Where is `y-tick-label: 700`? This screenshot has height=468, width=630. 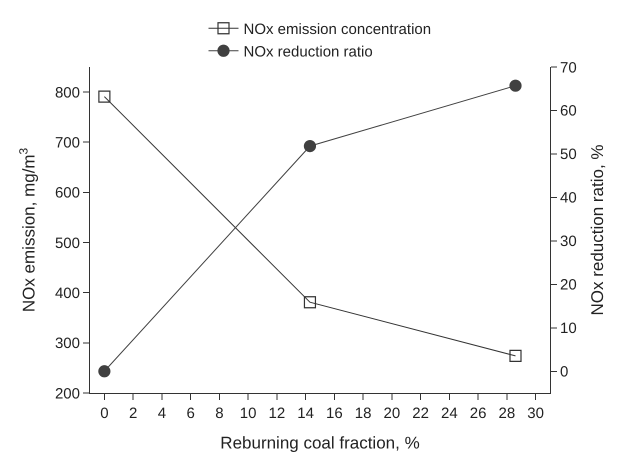 y-tick-label: 700 is located at coordinates (67, 143).